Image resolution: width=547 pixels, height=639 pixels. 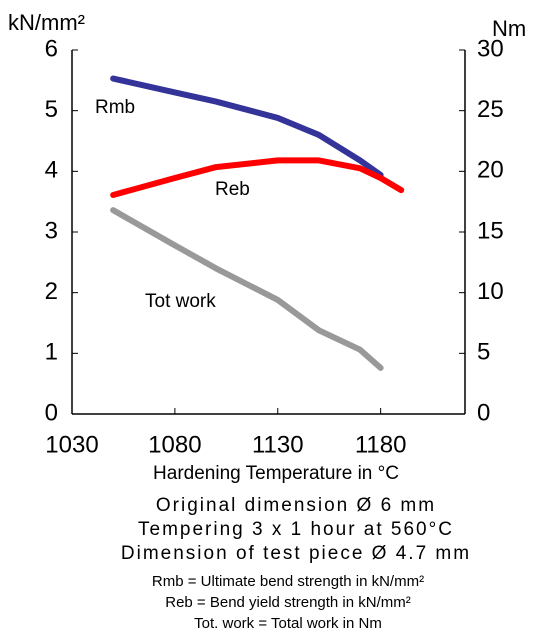 I want to click on x-tick-label: 1130, so click(x=278, y=444).